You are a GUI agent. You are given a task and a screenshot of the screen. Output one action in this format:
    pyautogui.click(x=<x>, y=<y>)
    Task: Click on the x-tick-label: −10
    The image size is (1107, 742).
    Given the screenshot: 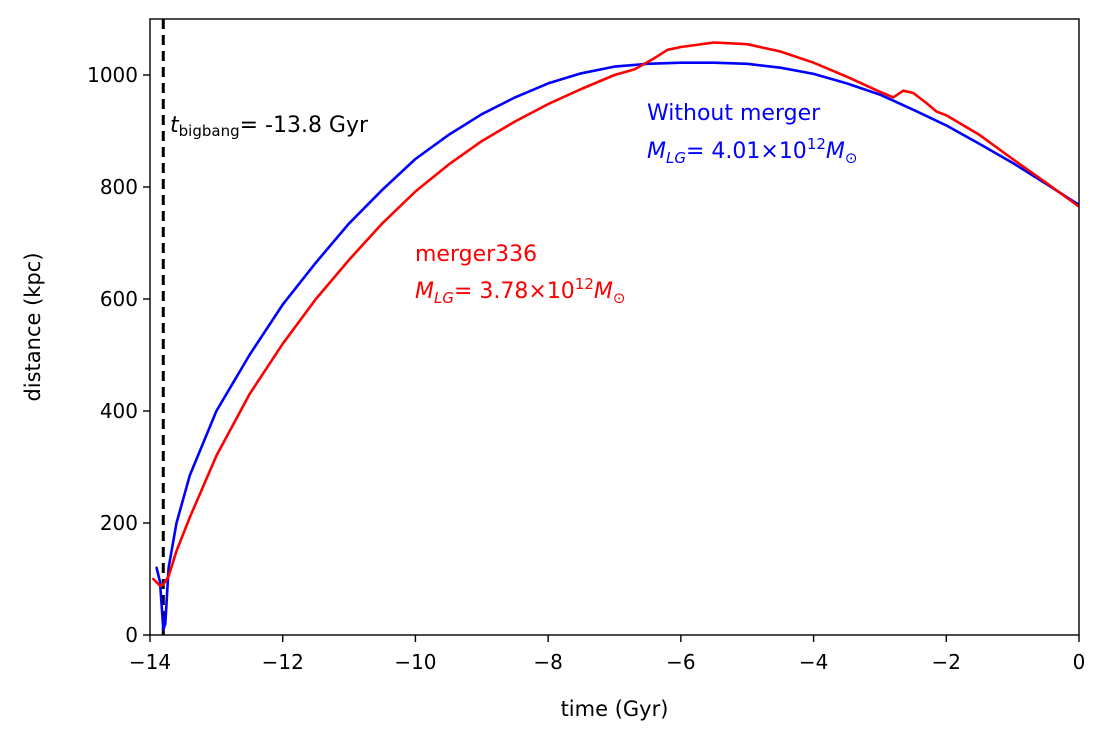 What is the action you would take?
    pyautogui.click(x=415, y=662)
    